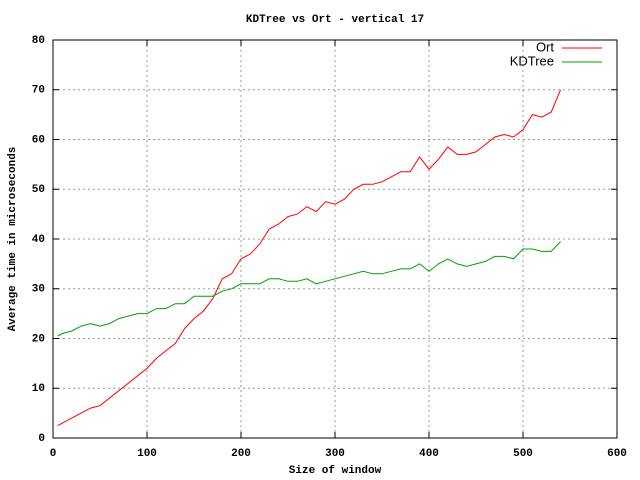 This screenshot has height=480, width=640. I want to click on y-tick-label: 0, so click(41, 439).